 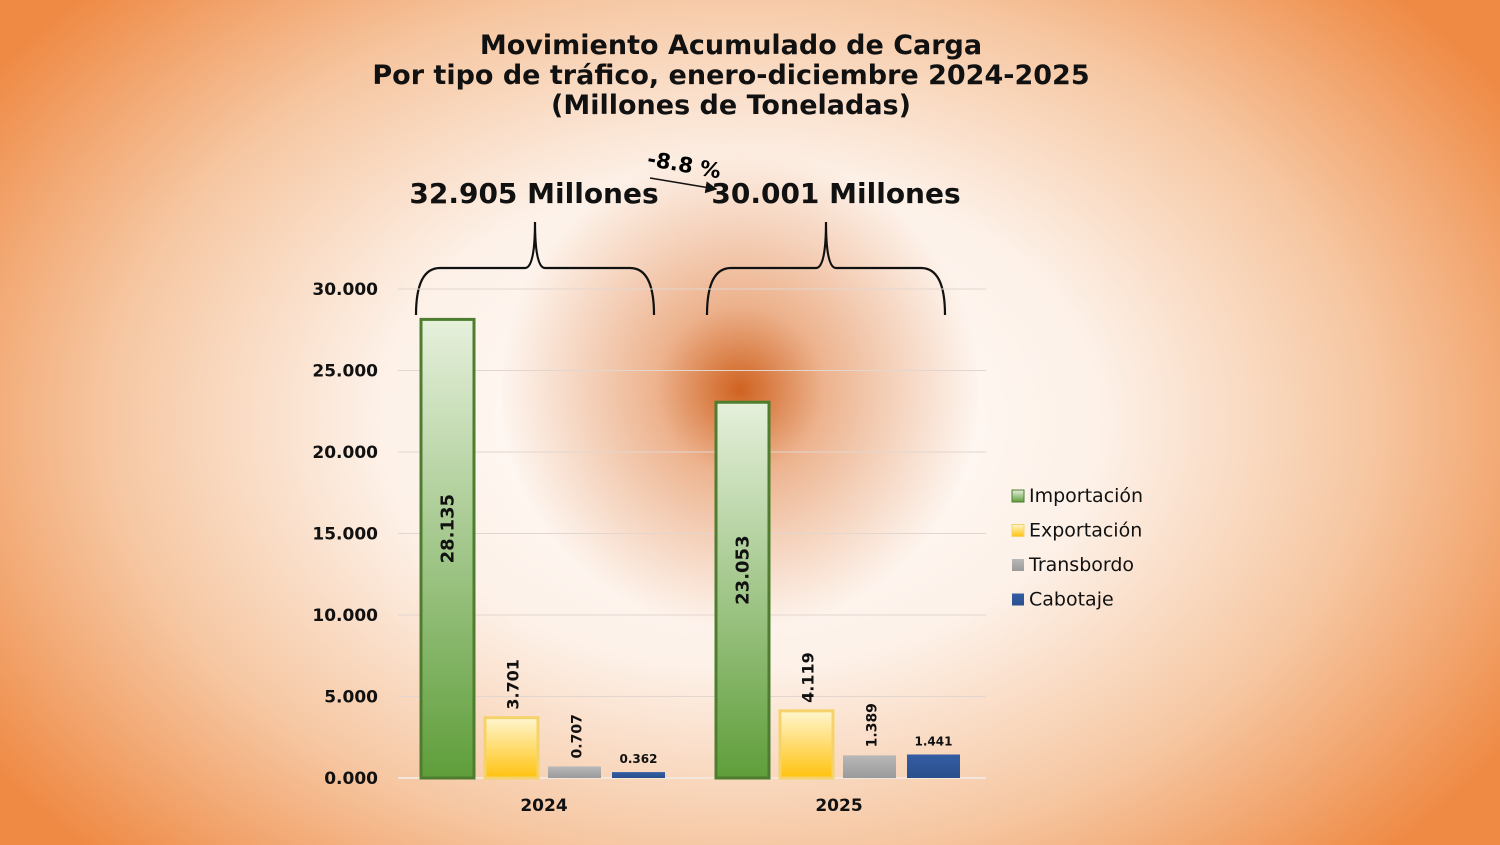 What do you see at coordinates (345, 616) in the screenshot?
I see `y-tick-label: 10.000` at bounding box center [345, 616].